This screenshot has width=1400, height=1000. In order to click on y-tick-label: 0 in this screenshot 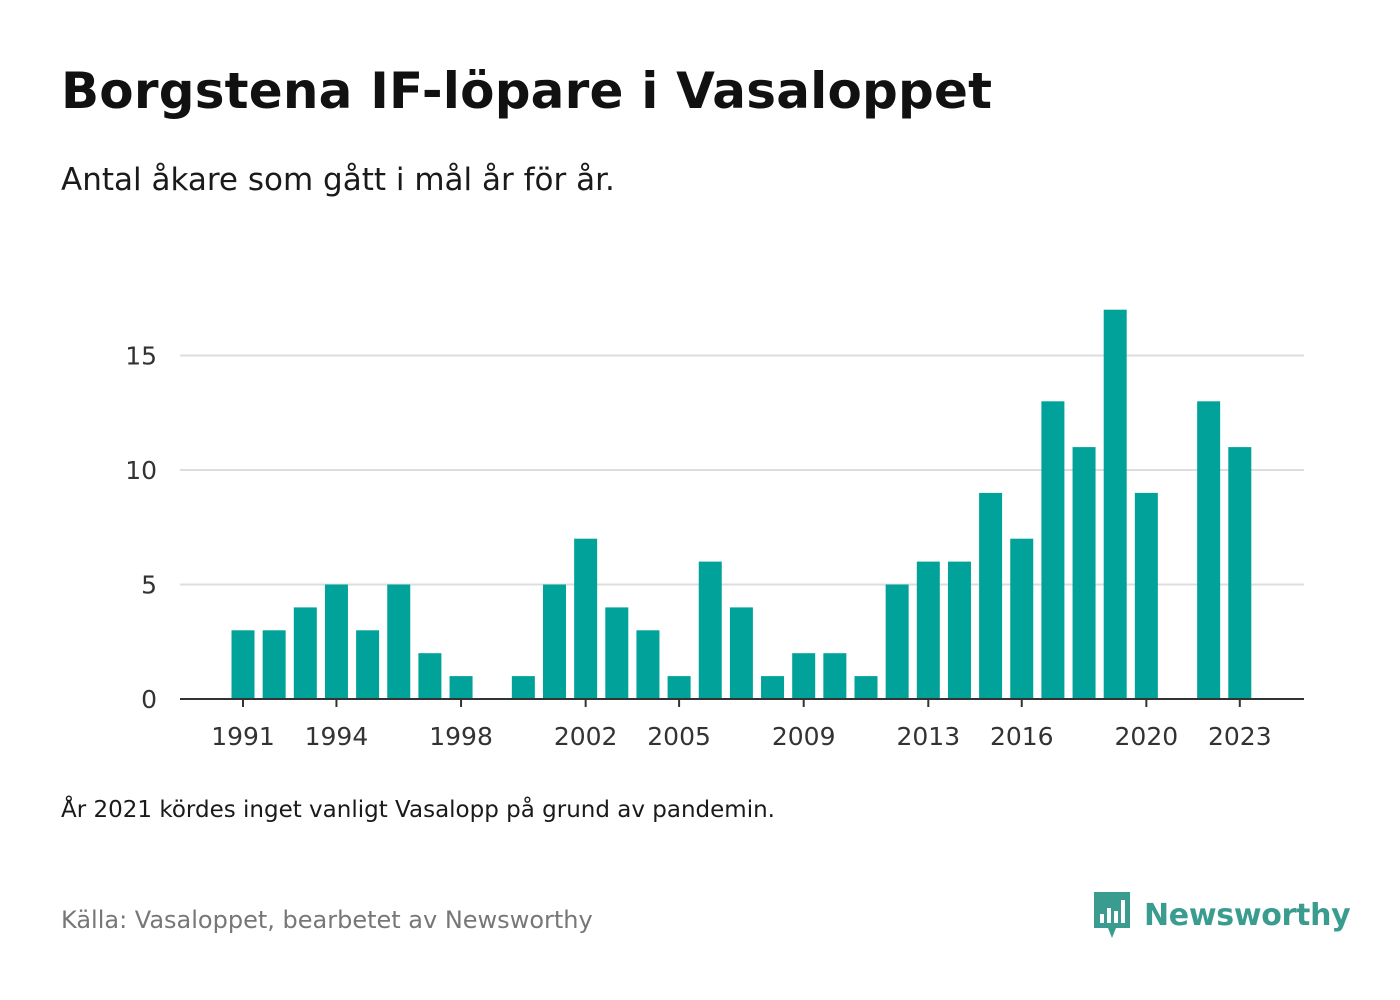, I will do `click(149, 699)`.